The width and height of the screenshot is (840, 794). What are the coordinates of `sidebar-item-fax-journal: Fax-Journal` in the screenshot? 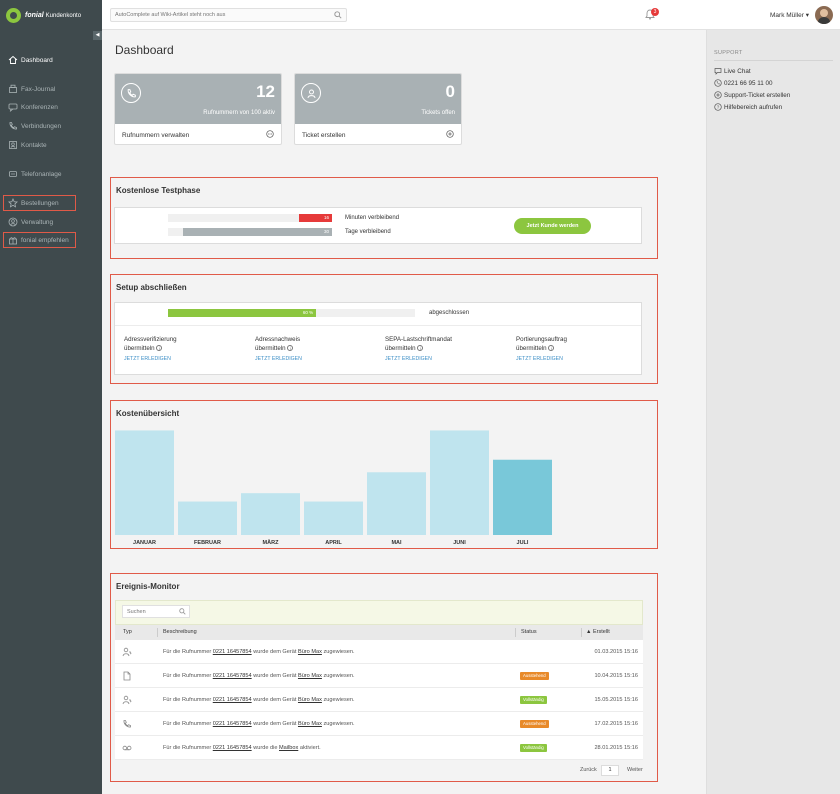 It's located at (51, 89).